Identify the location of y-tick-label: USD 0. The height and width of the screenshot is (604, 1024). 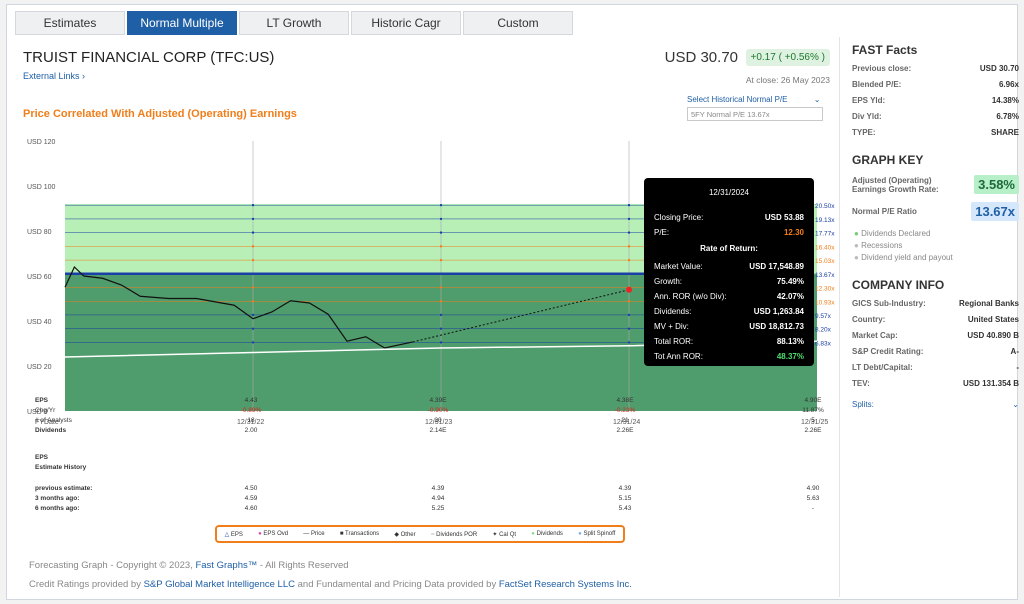
(37, 412).